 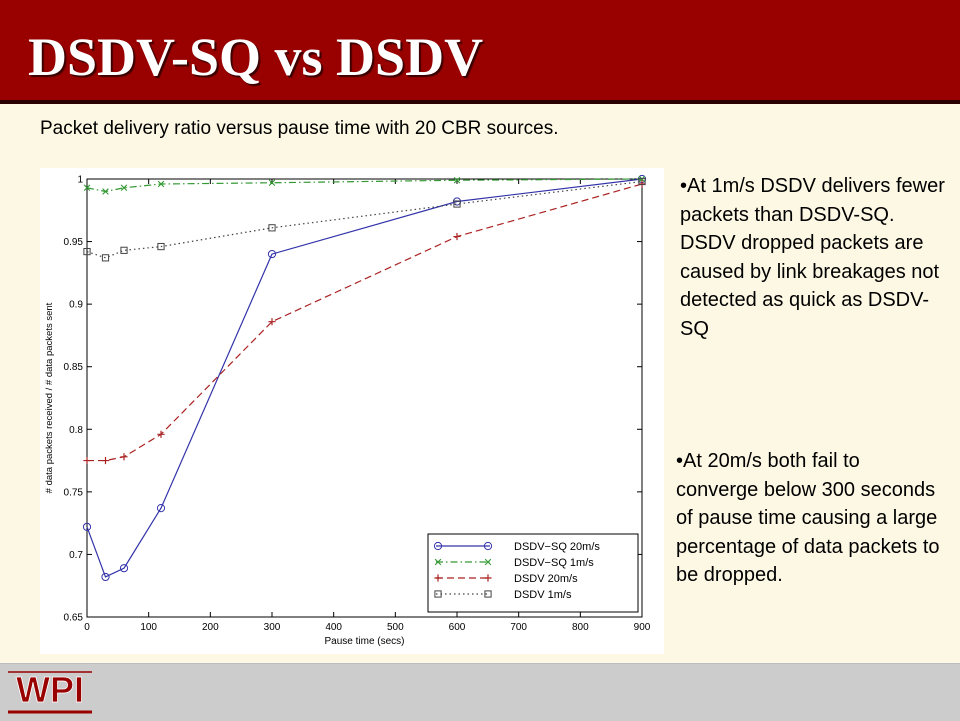 What do you see at coordinates (74, 367) in the screenshot?
I see `y-tick-label: 0.85` at bounding box center [74, 367].